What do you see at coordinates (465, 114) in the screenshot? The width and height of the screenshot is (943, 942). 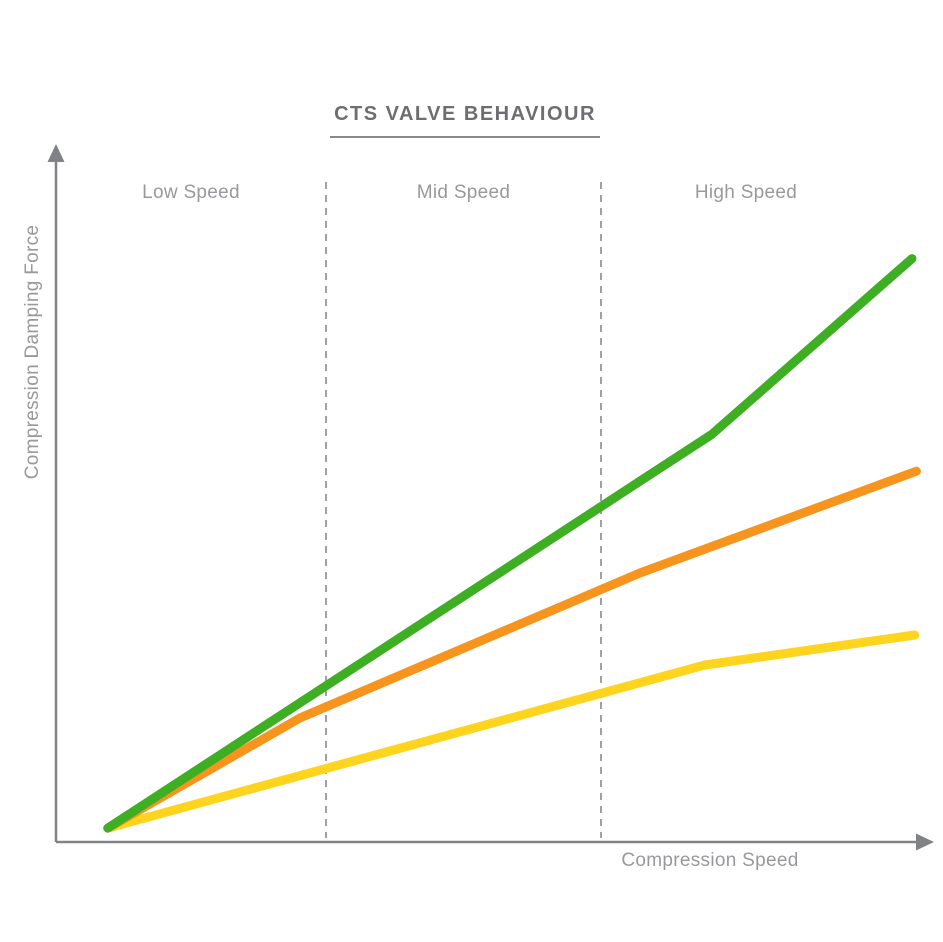 I see `chart-title: CTS VALVE BEHAVIOUR` at bounding box center [465, 114].